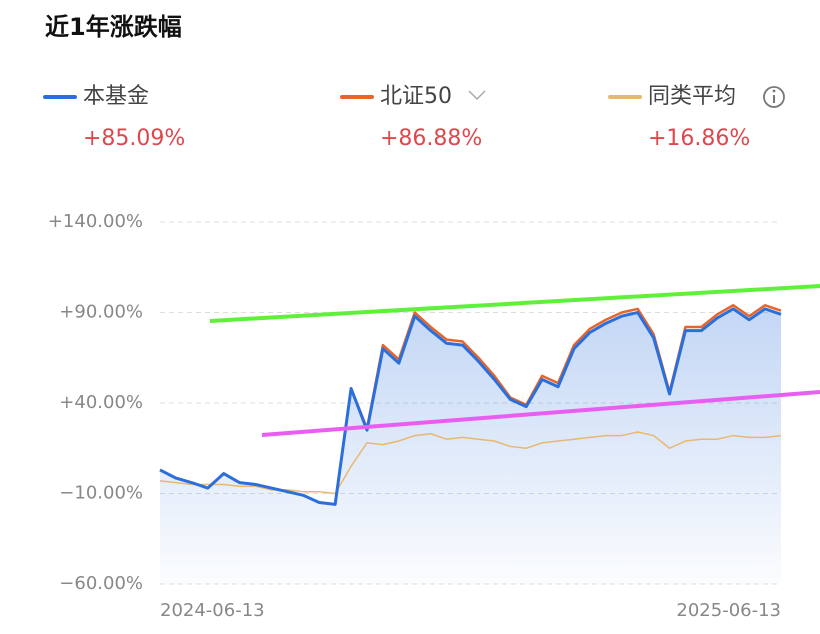 The height and width of the screenshot is (634, 820). Describe the element at coordinates (514, 303) in the screenshot. I see `trend-line-upper` at that location.